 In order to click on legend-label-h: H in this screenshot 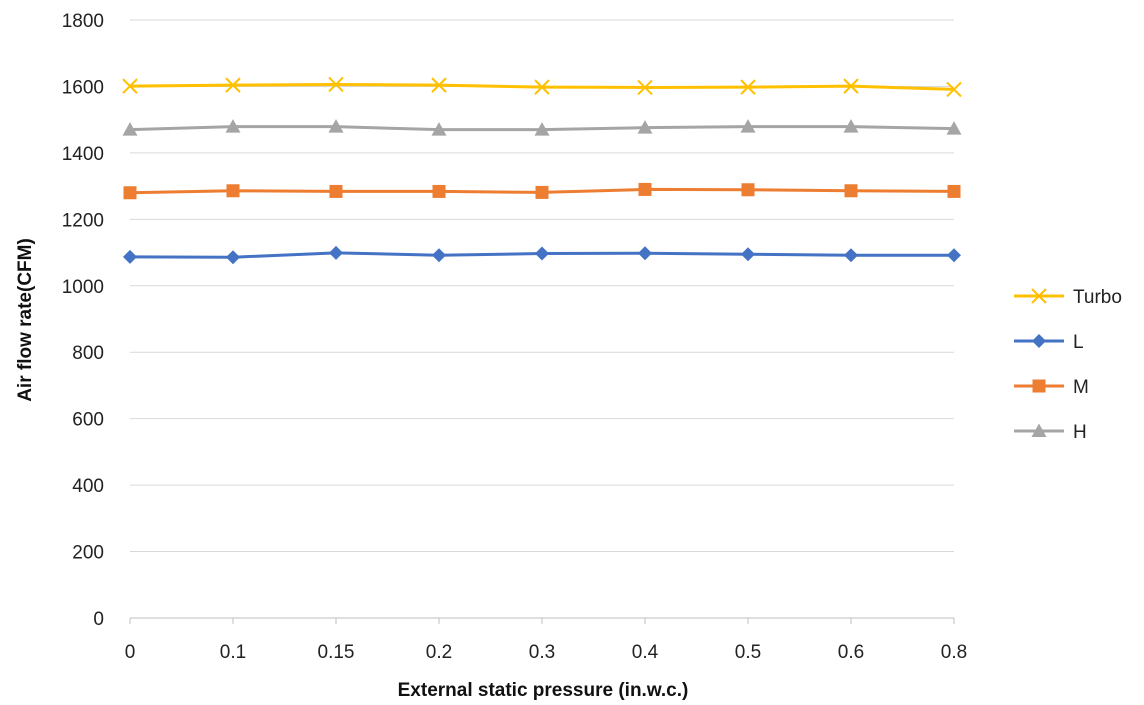, I will do `click(1080, 432)`.